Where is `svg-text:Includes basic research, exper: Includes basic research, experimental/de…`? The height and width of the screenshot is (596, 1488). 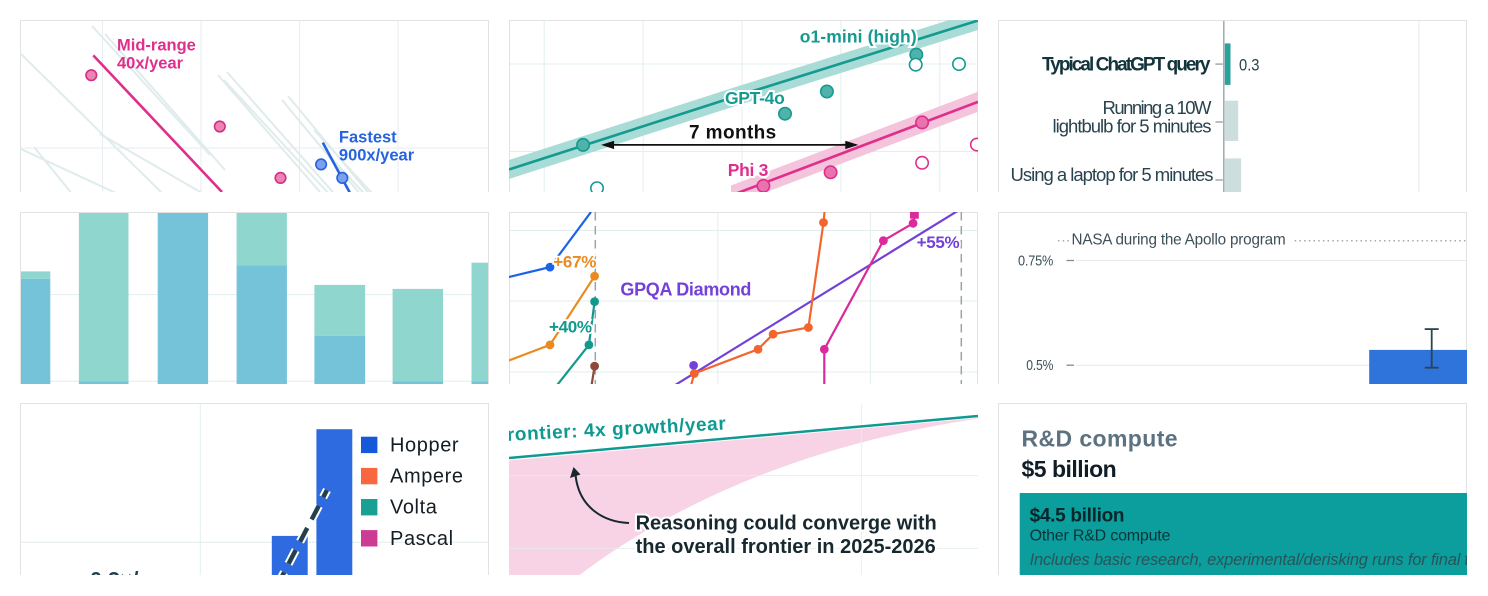 svg-text:Includes basic research, exper: Includes basic research, experimental/de… is located at coordinates (1248, 560).